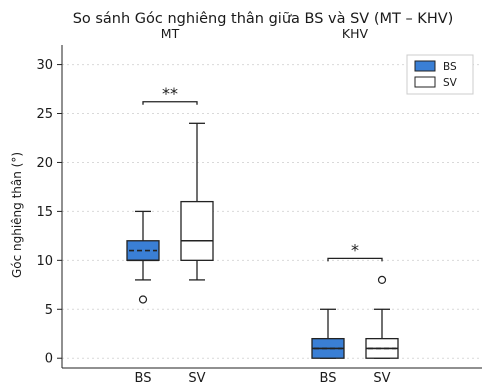 The image size is (503, 383). What do you see at coordinates (49, 359) in the screenshot?
I see `y-tick-label-0: 0` at bounding box center [49, 359].